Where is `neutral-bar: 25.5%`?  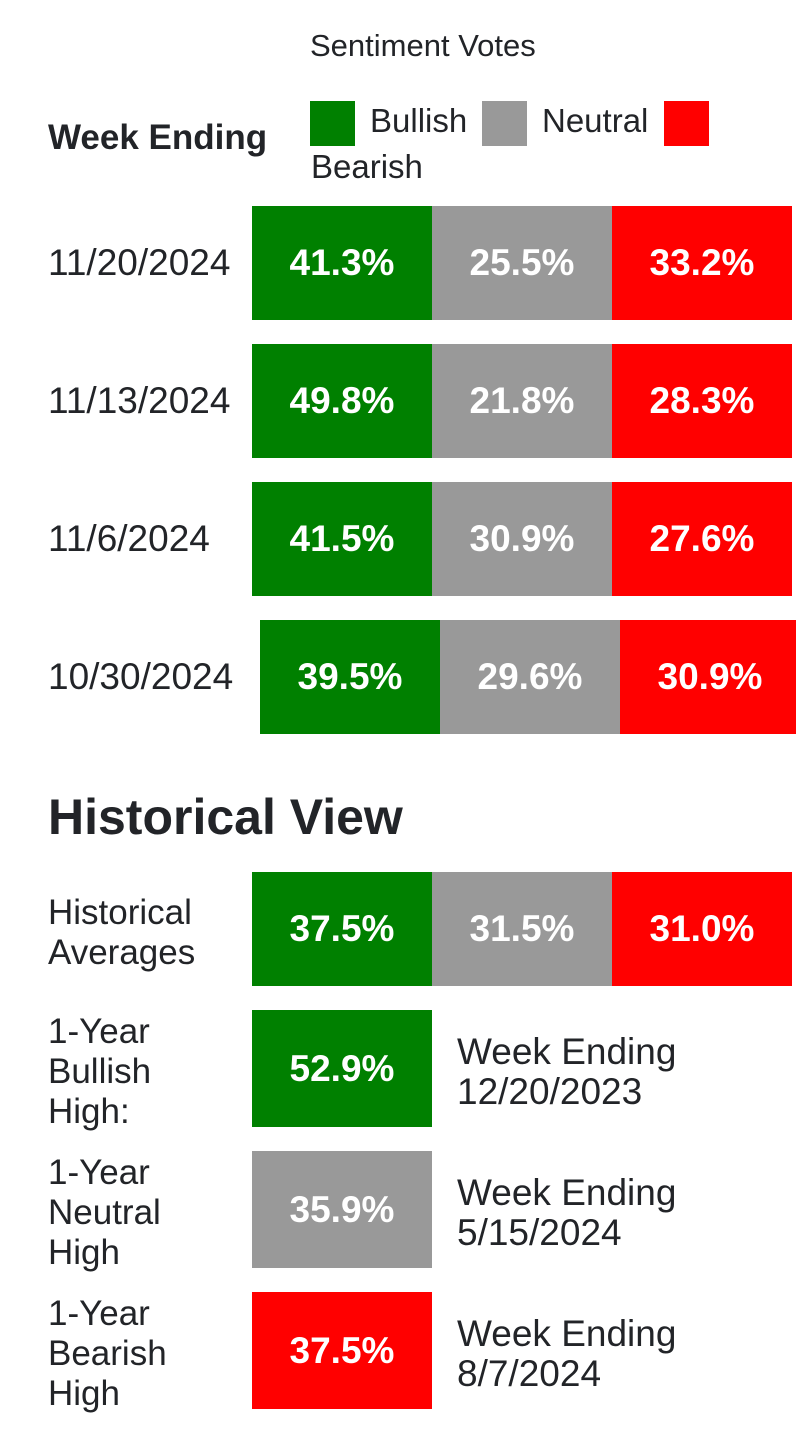
neutral-bar: 25.5% is located at coordinates (522, 263).